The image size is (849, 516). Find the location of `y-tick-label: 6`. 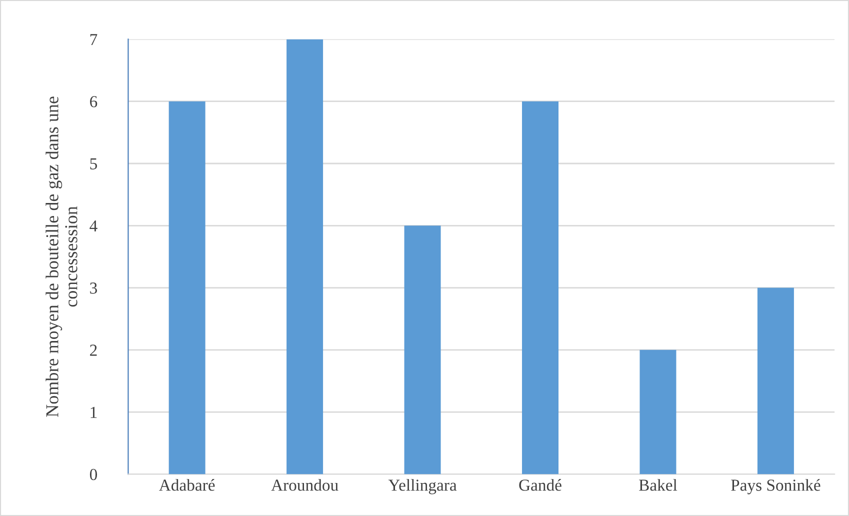

y-tick-label: 6 is located at coordinates (94, 102).